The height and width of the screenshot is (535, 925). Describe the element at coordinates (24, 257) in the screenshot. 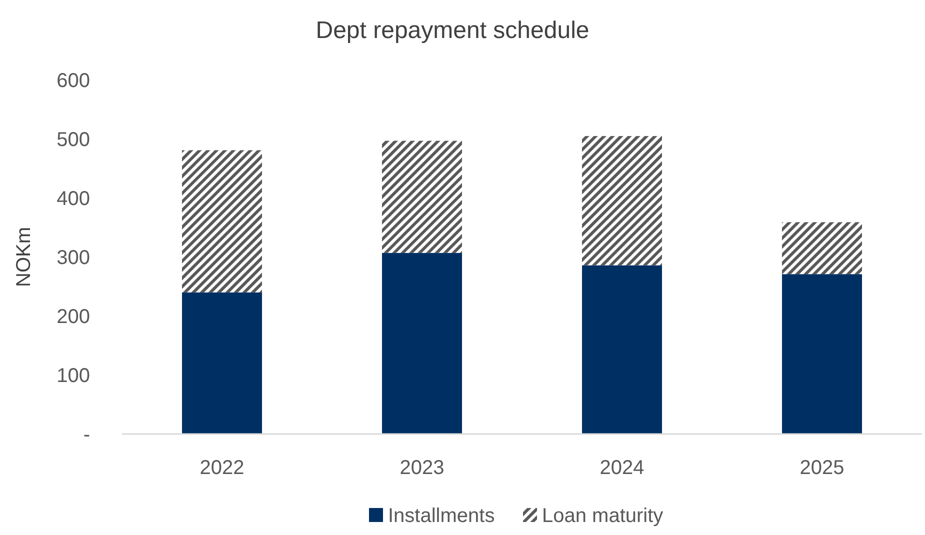

I see `y-axis-title: NOKm` at that location.